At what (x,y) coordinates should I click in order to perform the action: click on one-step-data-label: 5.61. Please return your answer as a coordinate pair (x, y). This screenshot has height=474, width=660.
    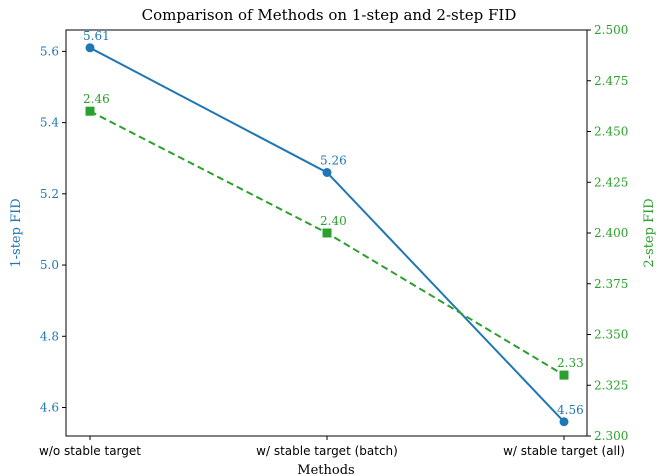
    Looking at the image, I should click on (96, 36).